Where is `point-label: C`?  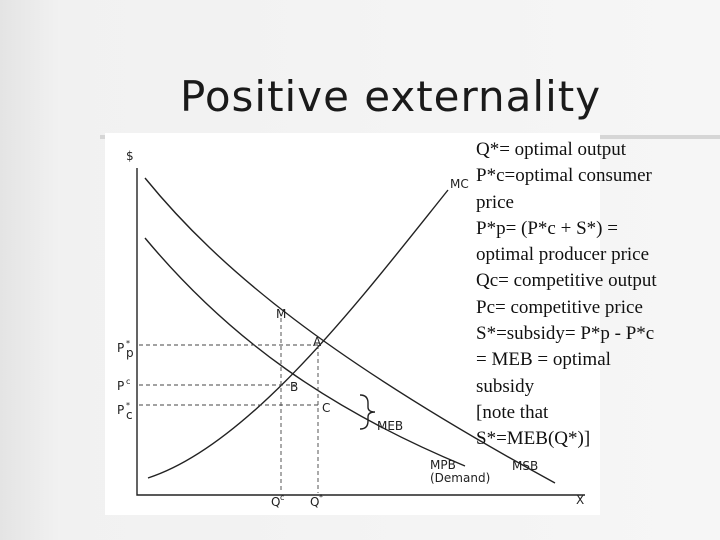 point-label: C is located at coordinates (326, 408).